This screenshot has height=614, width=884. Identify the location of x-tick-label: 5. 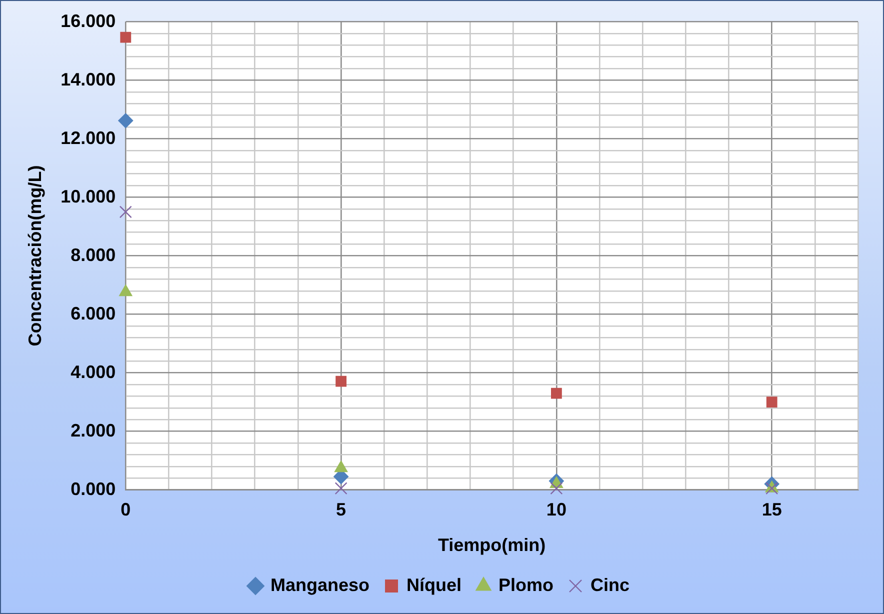
(341, 510).